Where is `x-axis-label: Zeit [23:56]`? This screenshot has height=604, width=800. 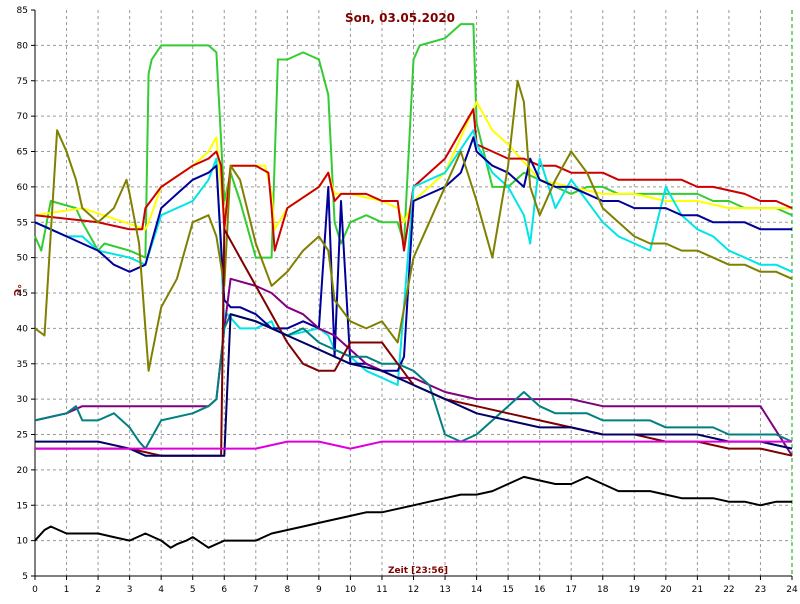
x-axis-label: Zeit [23:56] is located at coordinates (418, 571).